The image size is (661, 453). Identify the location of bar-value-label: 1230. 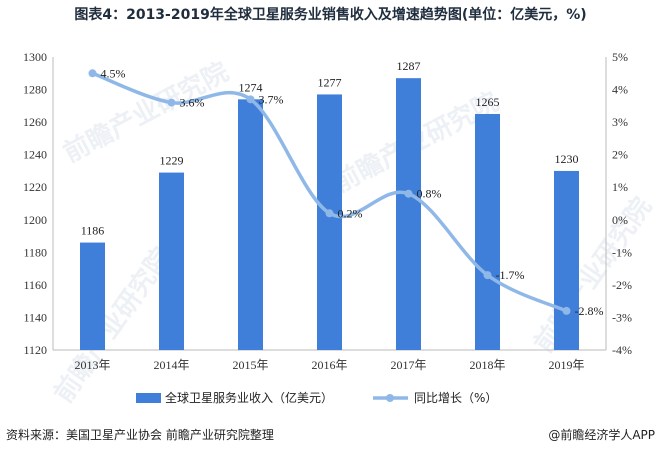
(567, 159).